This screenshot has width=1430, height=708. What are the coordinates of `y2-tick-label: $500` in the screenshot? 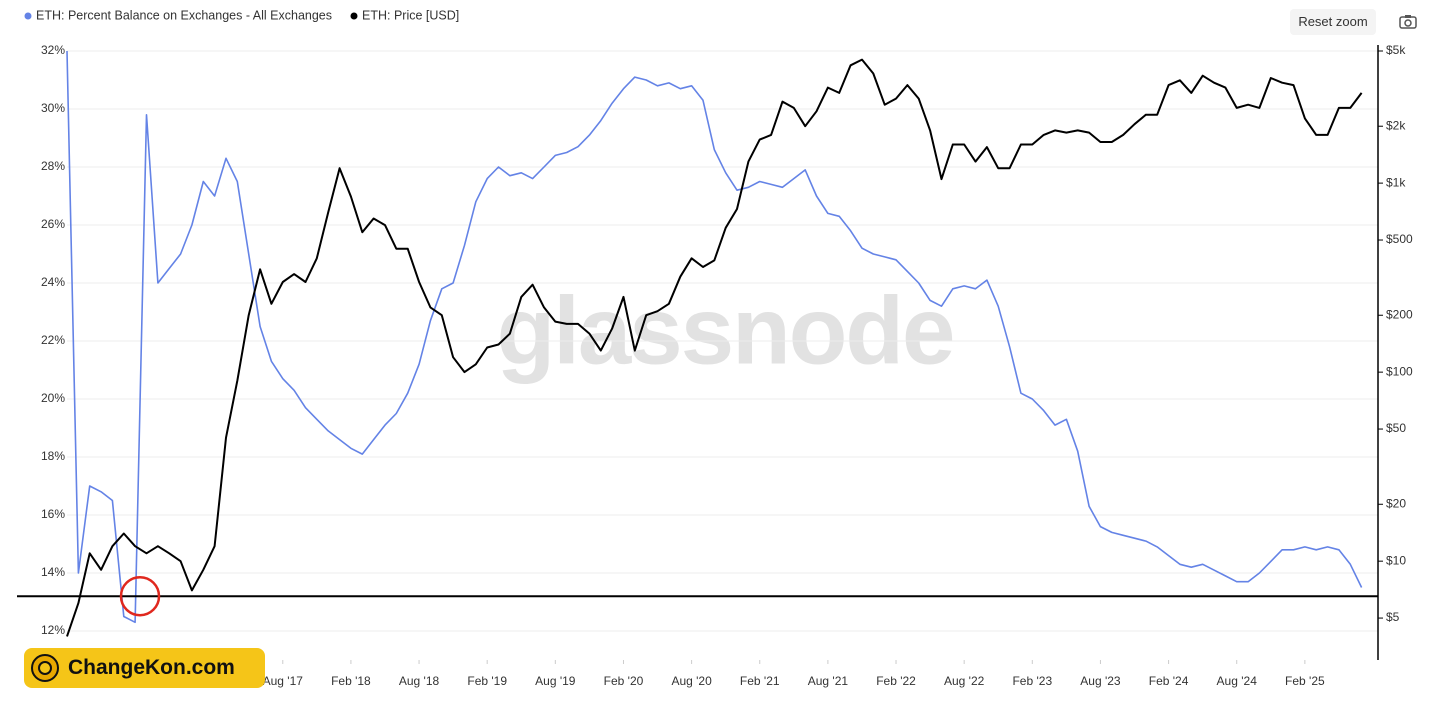 It's located at (1399, 239).